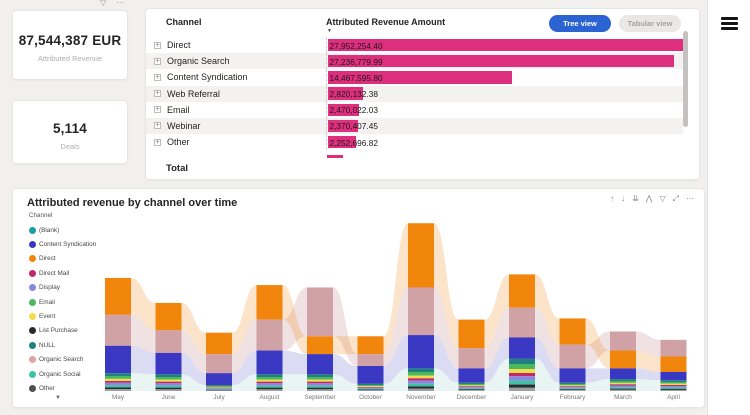  Describe the element at coordinates (329, 31) in the screenshot. I see `sort-descending-icon: ▼` at that location.